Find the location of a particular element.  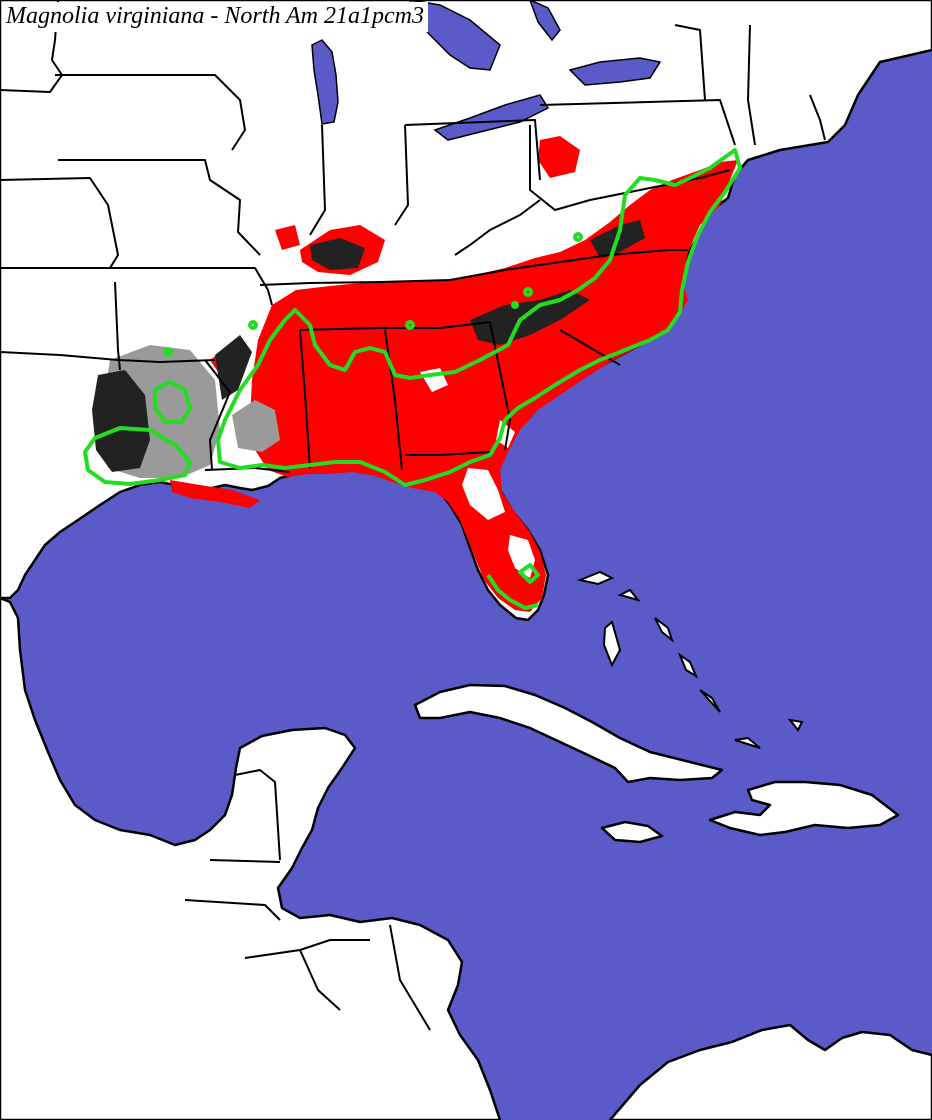

lake-superior is located at coordinates (545, 21).